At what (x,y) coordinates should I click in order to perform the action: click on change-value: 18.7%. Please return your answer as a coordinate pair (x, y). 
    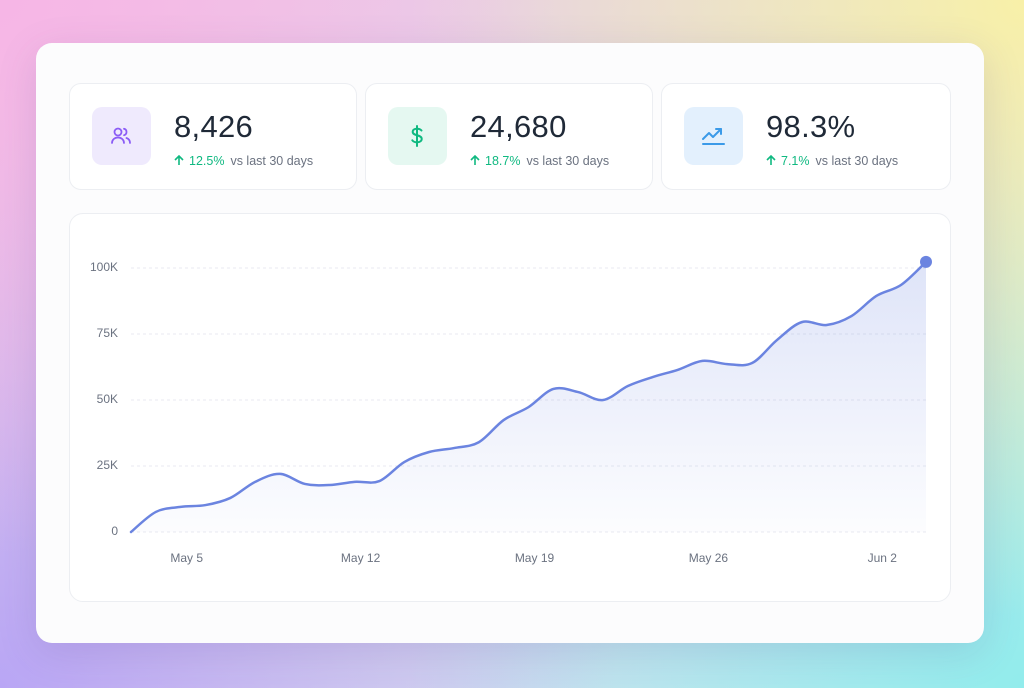
    Looking at the image, I should click on (503, 161).